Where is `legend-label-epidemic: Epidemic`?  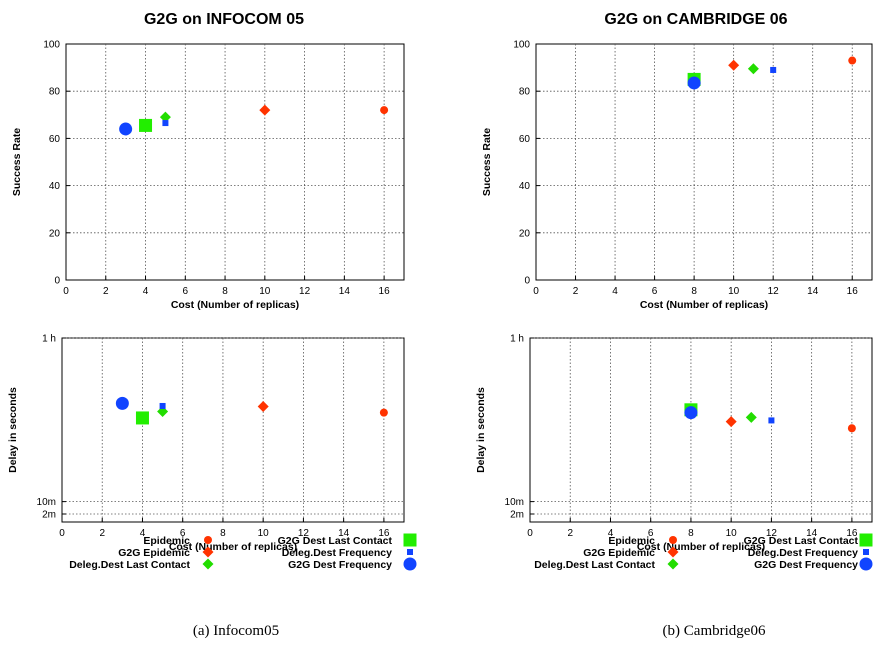 legend-label-epidemic: Epidemic is located at coordinates (631, 541).